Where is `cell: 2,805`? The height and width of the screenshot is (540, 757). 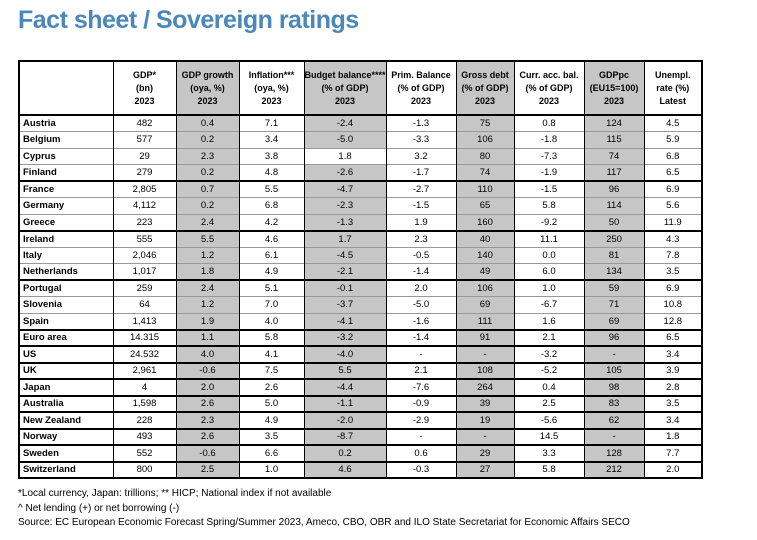 cell: 2,805 is located at coordinates (144, 189).